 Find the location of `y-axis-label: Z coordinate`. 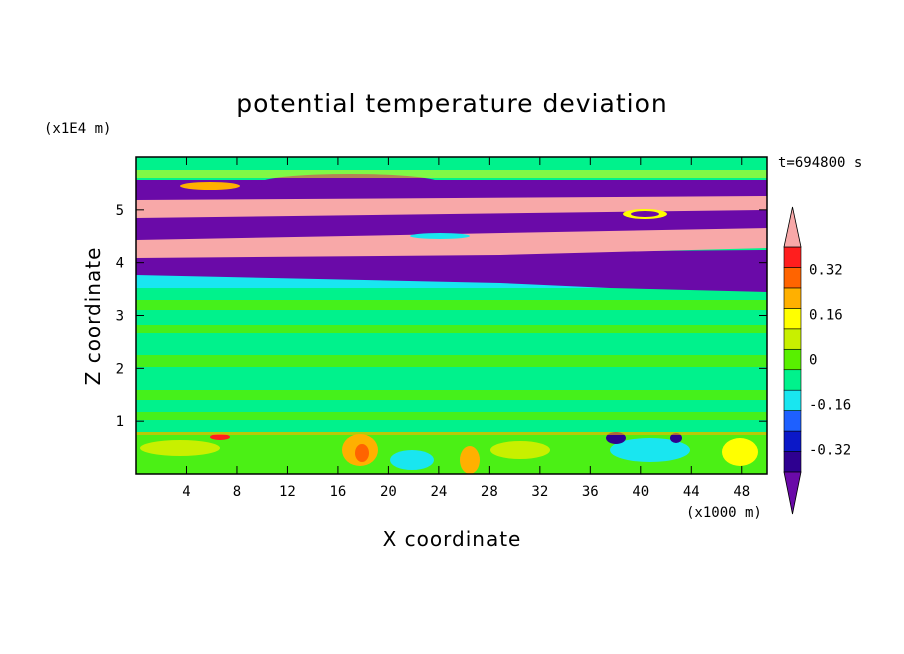

y-axis-label: Z coordinate is located at coordinates (93, 316).